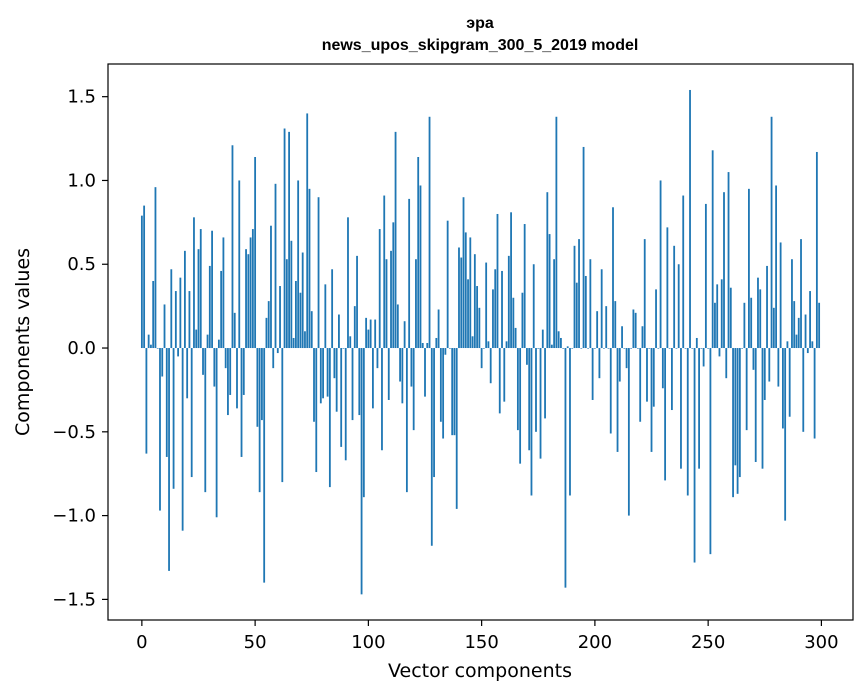 Image resolution: width=867 pixels, height=696 pixels. I want to click on y-tick-label: 0.5, so click(81, 264).